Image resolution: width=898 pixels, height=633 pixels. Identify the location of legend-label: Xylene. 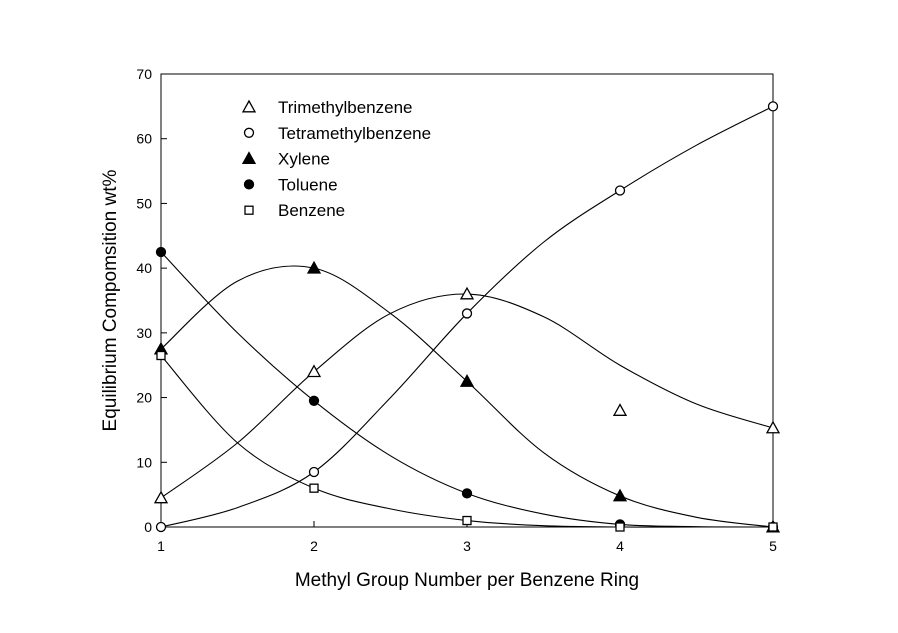
(304, 159).